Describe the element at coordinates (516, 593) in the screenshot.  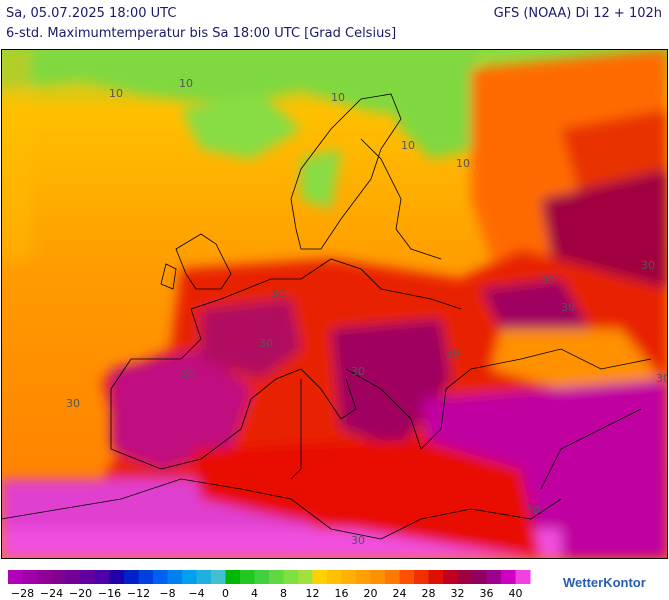
I see `colorbar-tick-label: 40` at that location.